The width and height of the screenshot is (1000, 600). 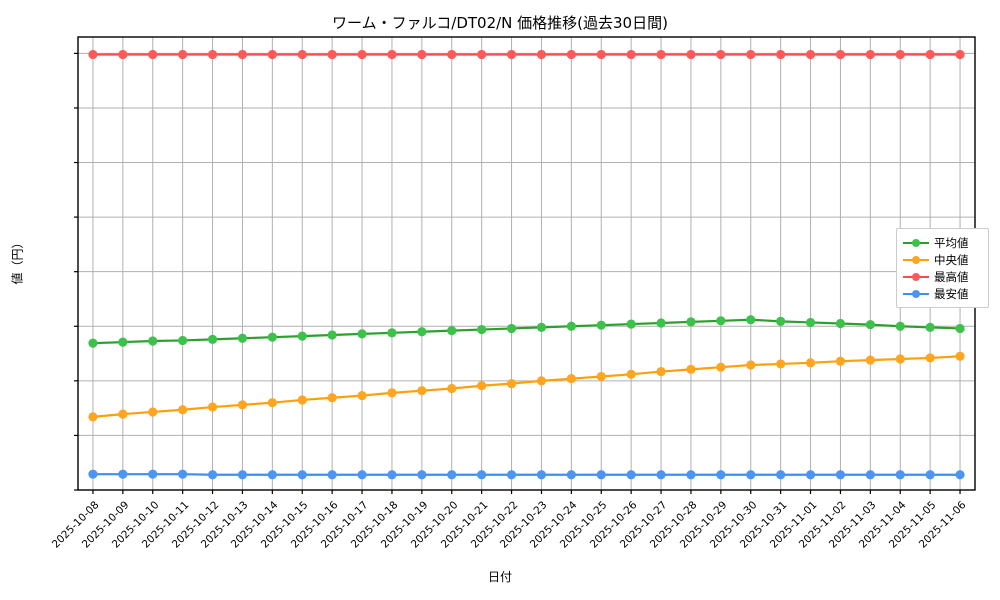 What do you see at coordinates (951, 276) in the screenshot?
I see `legend-label: 最高値` at bounding box center [951, 276].